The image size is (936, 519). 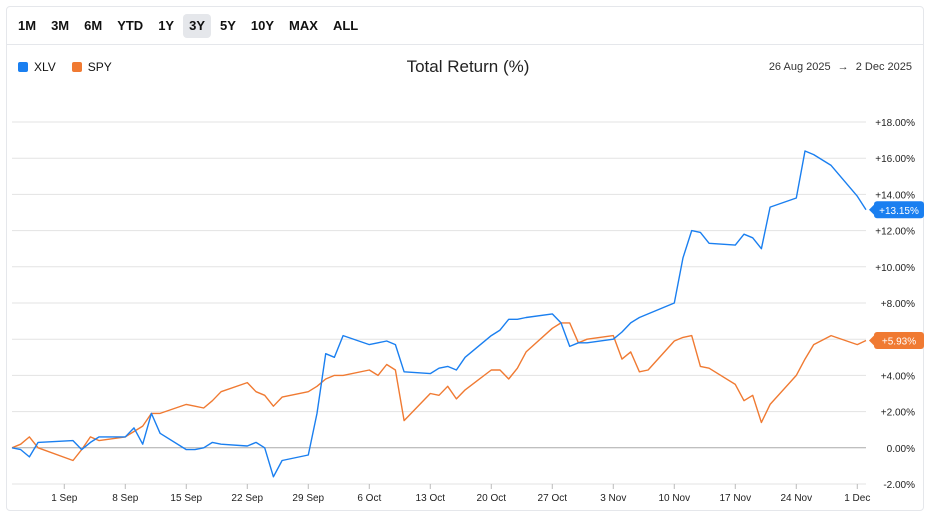 What do you see at coordinates (901, 449) in the screenshot?
I see `y-tick-label: 0.00%` at bounding box center [901, 449].